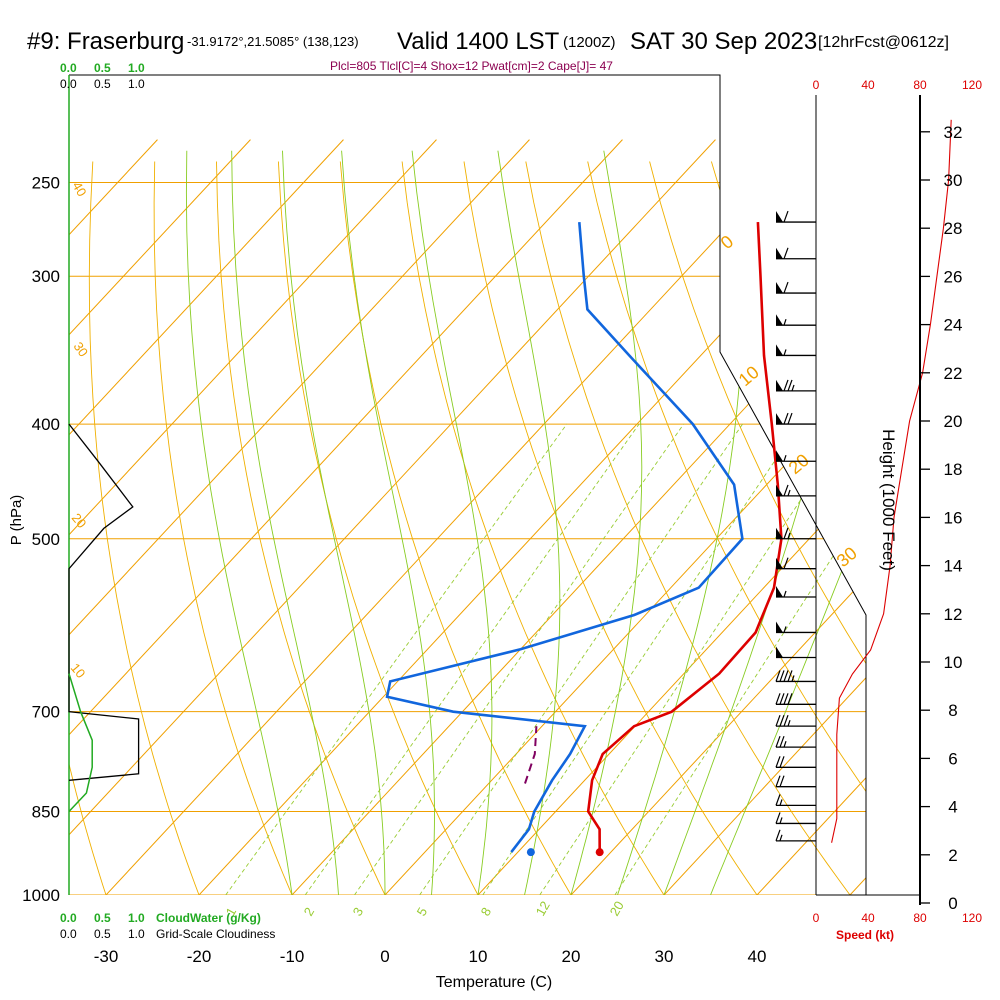 The image size is (1000, 1000). Describe the element at coordinates (531, 755) in the screenshot. I see `parcel-profile-line` at that location.